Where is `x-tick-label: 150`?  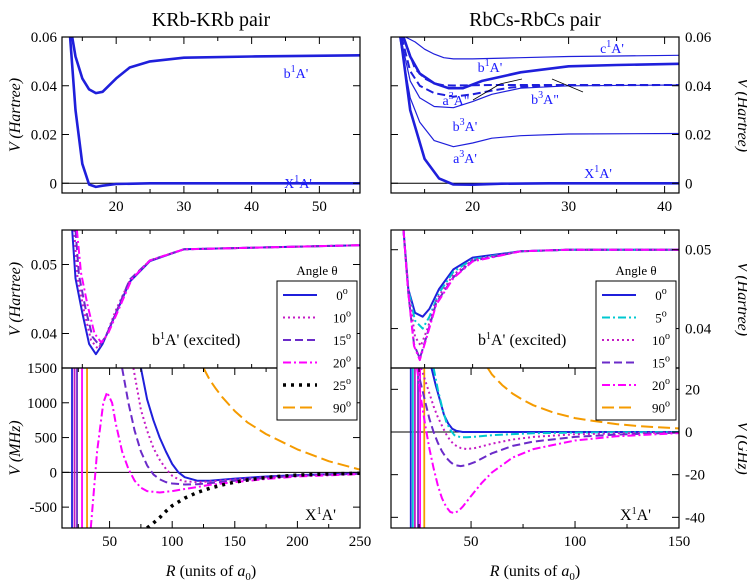
x-tick-label: 150 is located at coordinates (679, 542).